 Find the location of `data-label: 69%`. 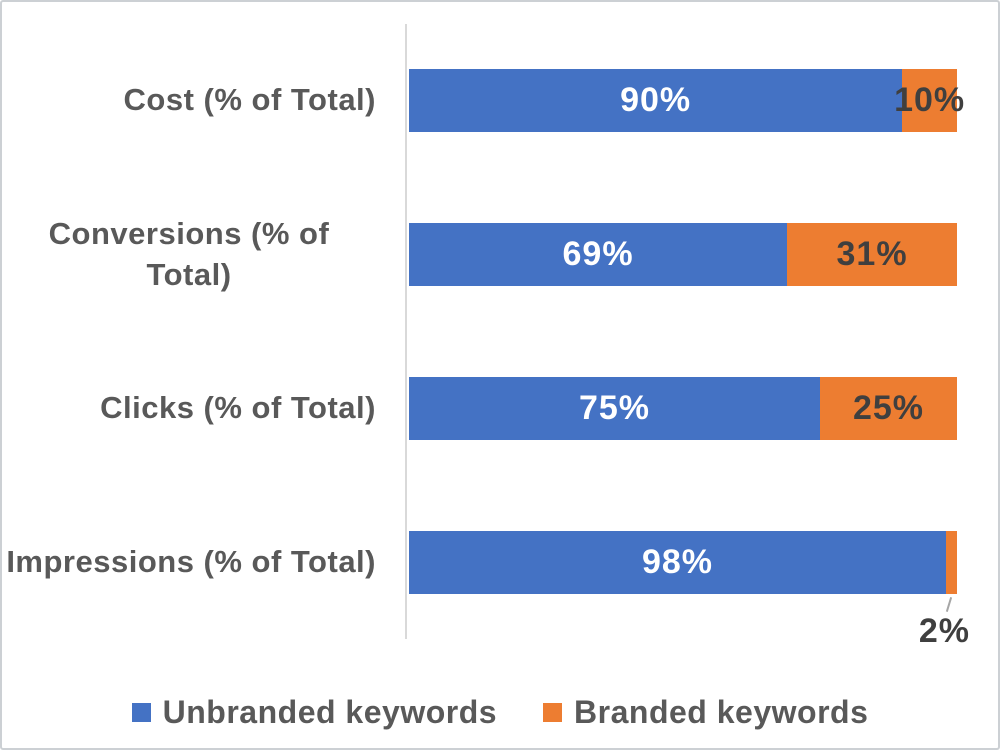

data-label: 69% is located at coordinates (598, 254).